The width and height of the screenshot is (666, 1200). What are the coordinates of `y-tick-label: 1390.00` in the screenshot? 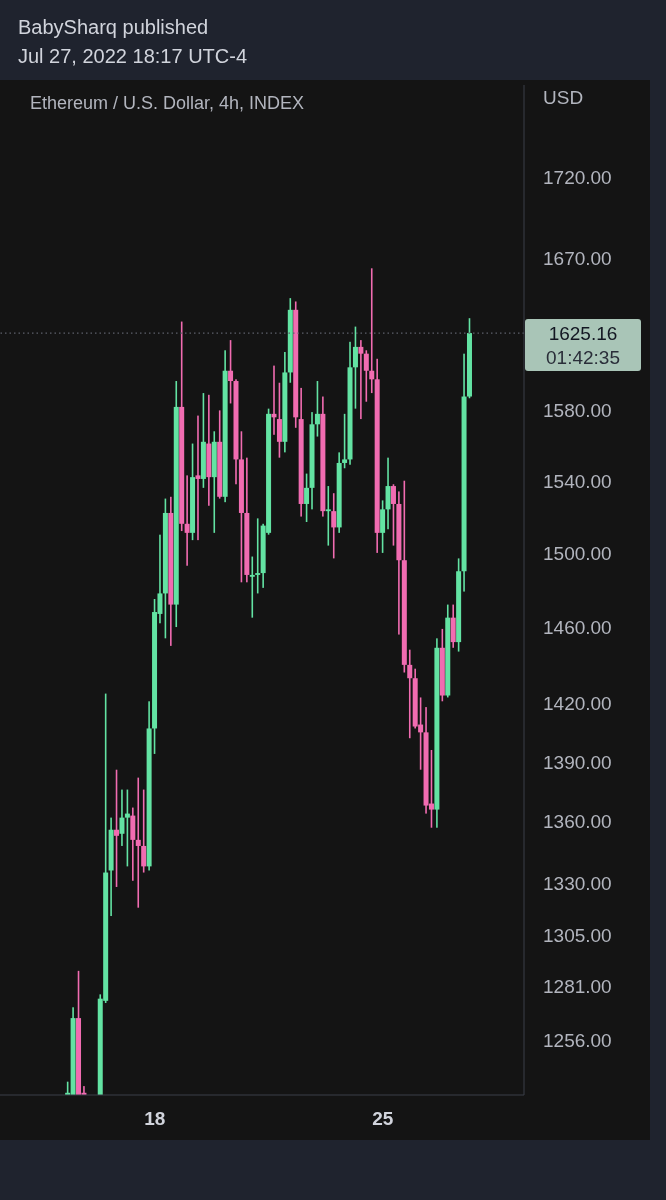 It's located at (577, 762).